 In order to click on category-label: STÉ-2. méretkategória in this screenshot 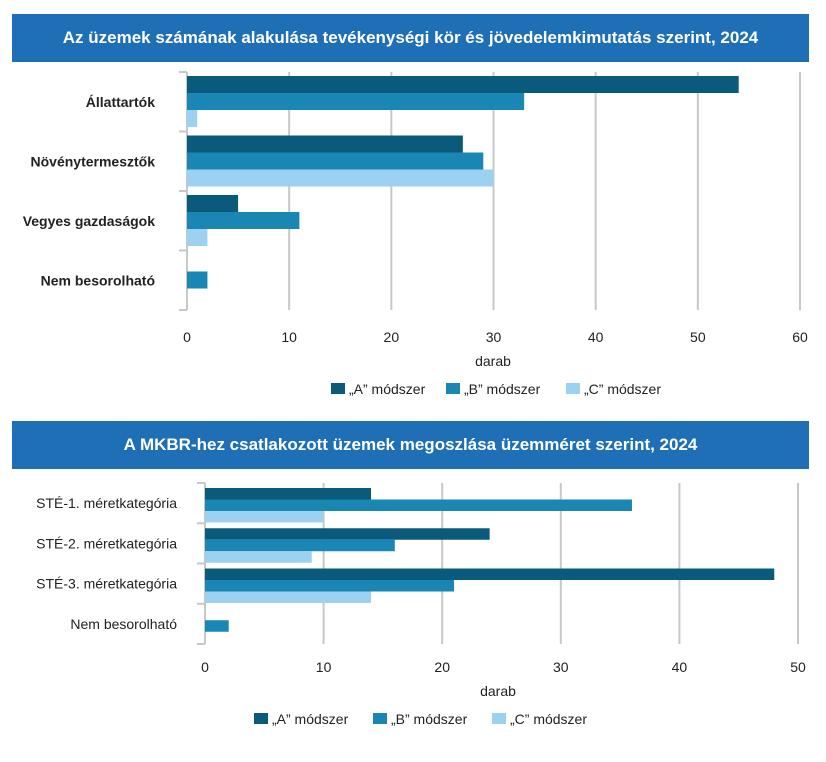, I will do `click(106, 543)`.